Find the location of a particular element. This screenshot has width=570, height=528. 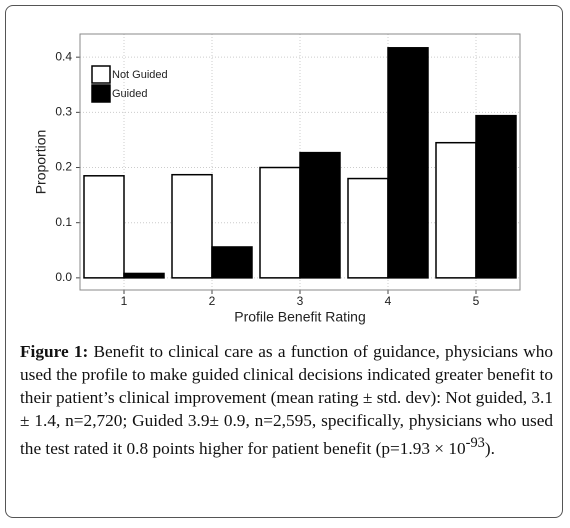

y-tick-label: 0.0 is located at coordinates (63, 277).